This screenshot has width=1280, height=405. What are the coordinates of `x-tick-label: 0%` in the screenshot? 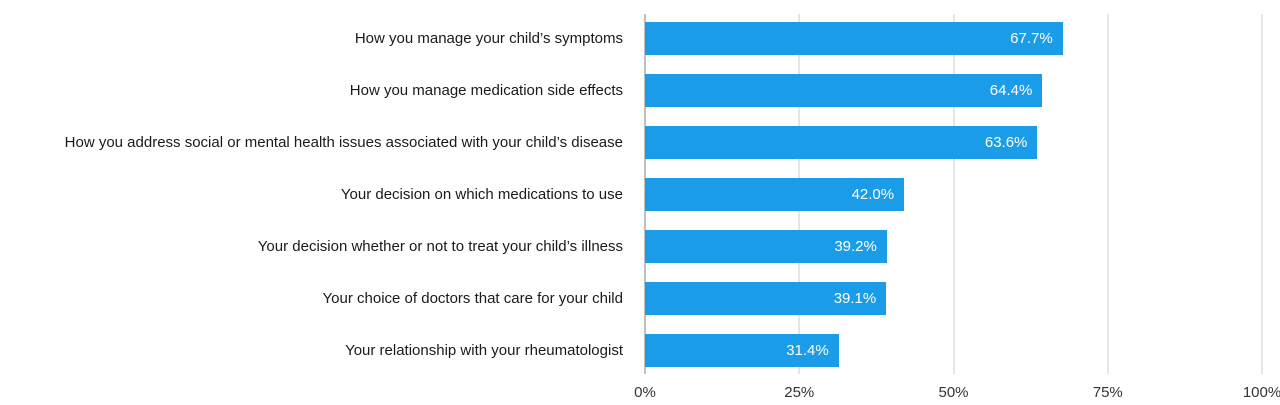 It's located at (645, 392).